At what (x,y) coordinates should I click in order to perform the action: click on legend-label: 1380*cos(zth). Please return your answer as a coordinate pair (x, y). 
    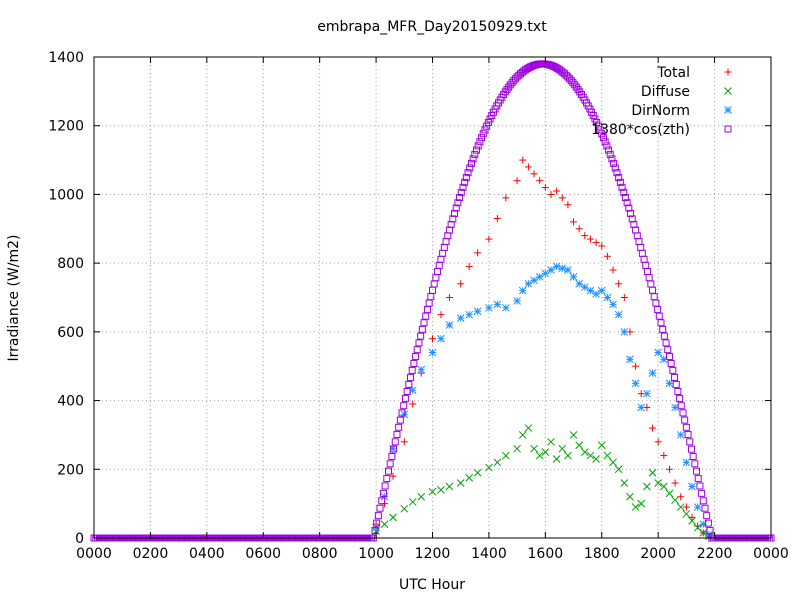
    Looking at the image, I should click on (640, 130).